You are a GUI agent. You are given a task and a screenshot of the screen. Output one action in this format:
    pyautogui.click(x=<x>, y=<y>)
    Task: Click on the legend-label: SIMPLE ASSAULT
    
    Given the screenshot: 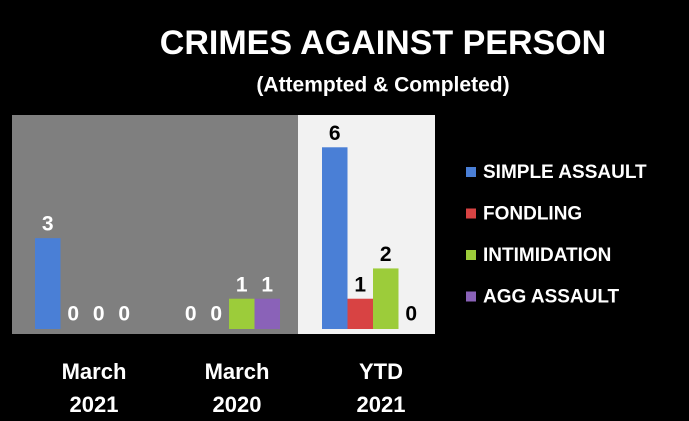 What is the action you would take?
    pyautogui.click(x=565, y=172)
    